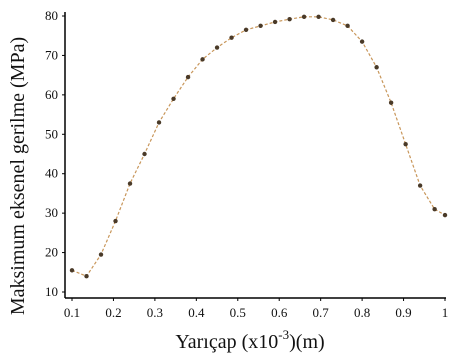  Describe the element at coordinates (55, 153) in the screenshot. I see `y-ticks: 10 20 30 40 50 60 70 80` at that location.